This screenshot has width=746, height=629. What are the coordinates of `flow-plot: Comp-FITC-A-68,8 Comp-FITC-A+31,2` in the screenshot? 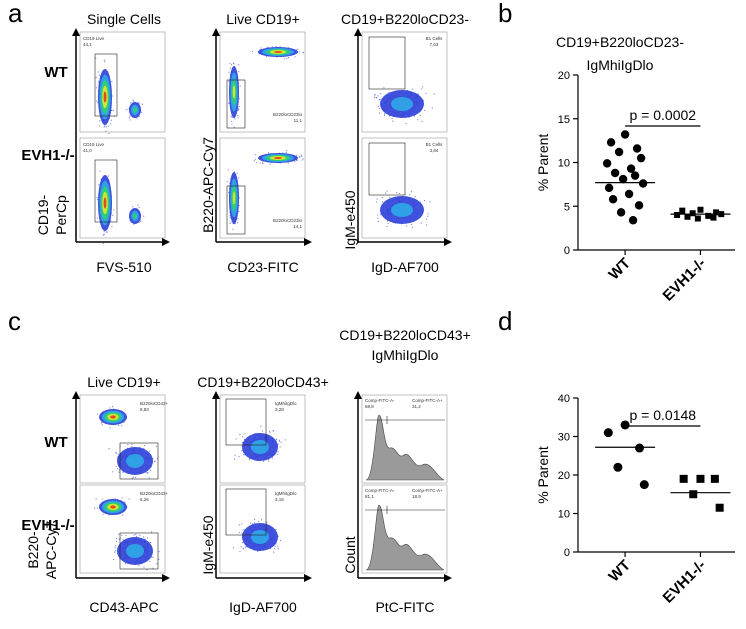 It's located at (404, 439).